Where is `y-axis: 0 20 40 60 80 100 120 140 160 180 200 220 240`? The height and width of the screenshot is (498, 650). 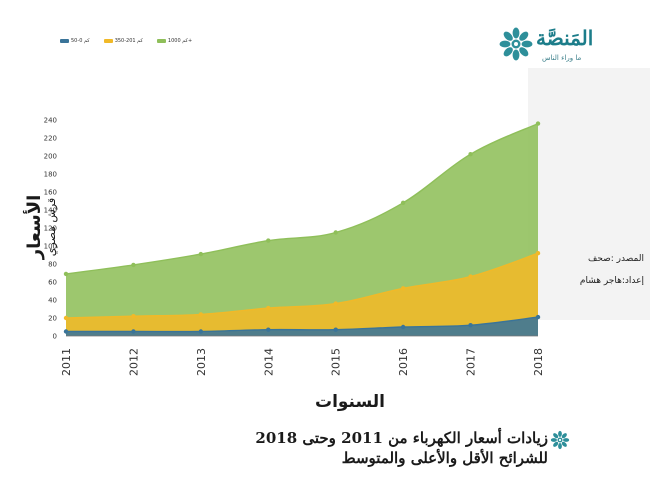 y-axis: 0 20 40 60 80 100 120 140 160 180 200 220 240 is located at coordinates (50, 229).